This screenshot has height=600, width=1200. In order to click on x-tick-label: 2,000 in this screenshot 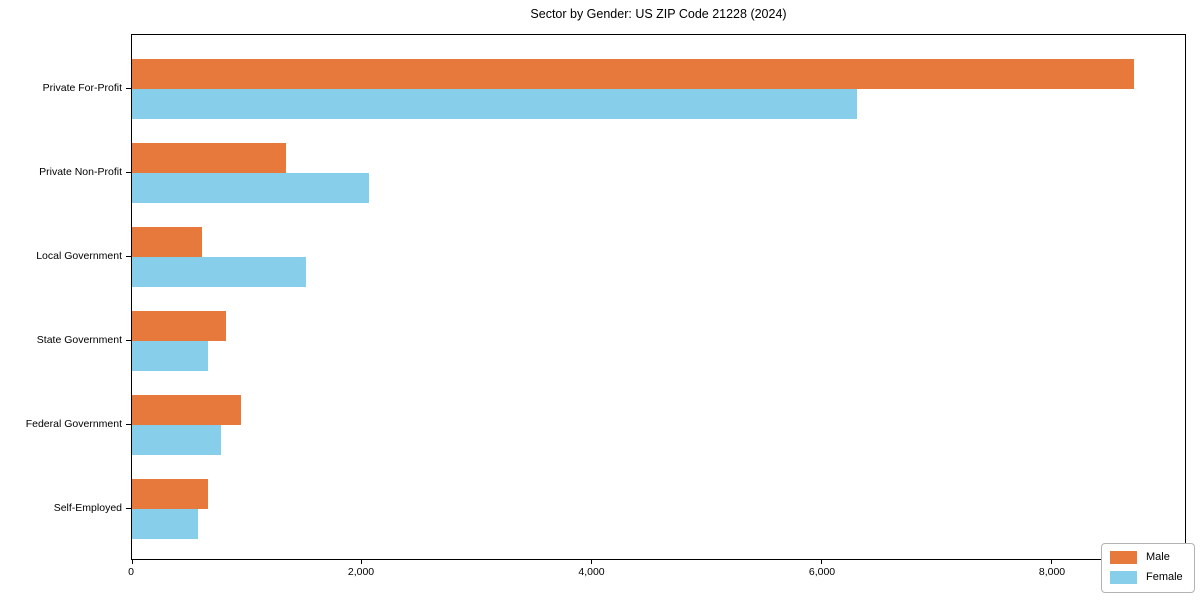, I will do `click(361, 572)`.